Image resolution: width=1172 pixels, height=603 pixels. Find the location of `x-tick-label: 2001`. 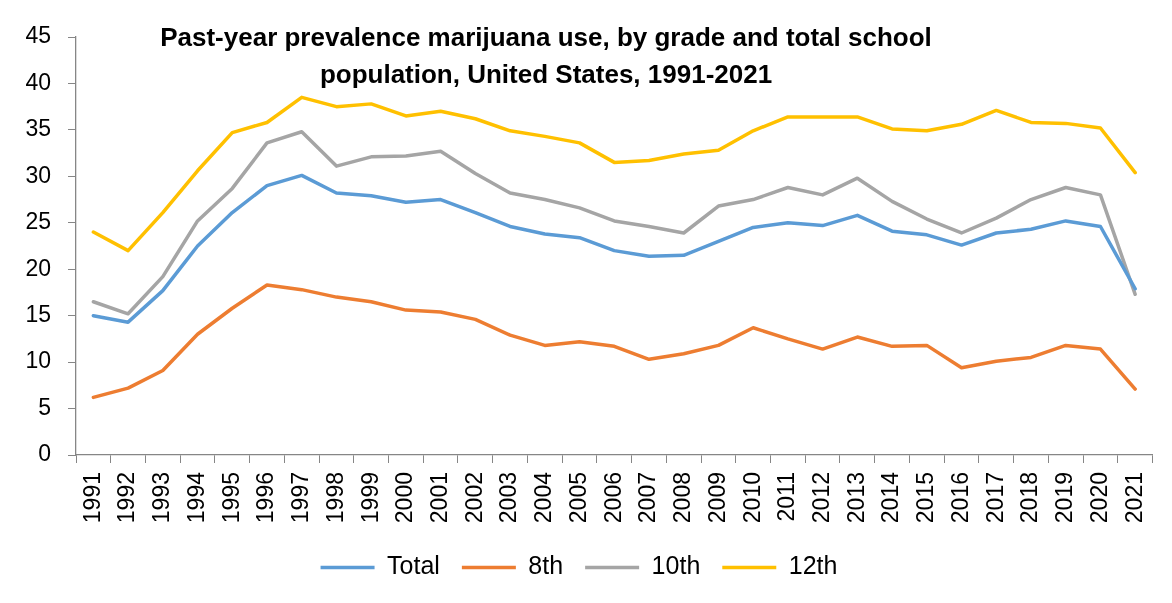

x-tick-label: 2001 is located at coordinates (438, 498).